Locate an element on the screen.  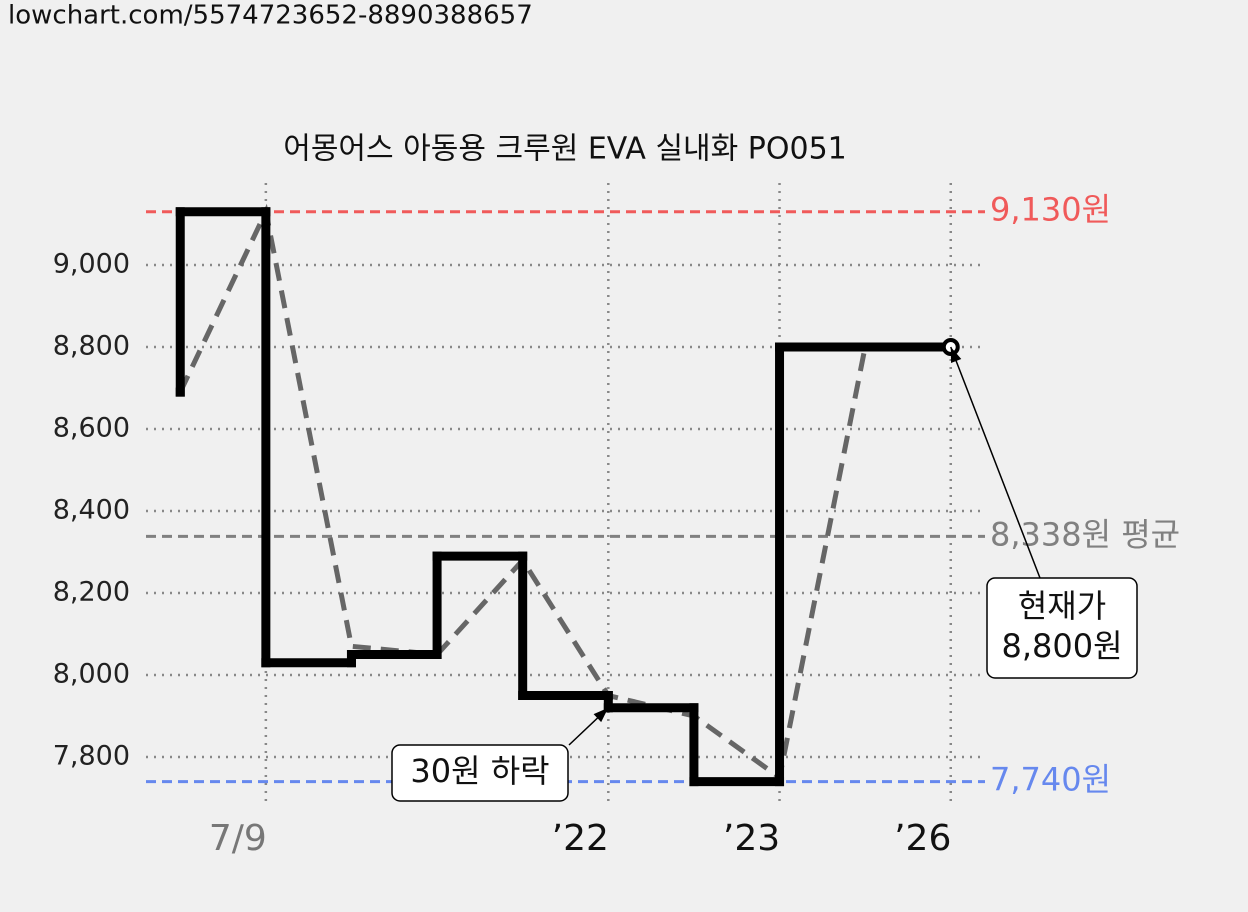
annotation-text: 30원 하락 is located at coordinates (479, 771).